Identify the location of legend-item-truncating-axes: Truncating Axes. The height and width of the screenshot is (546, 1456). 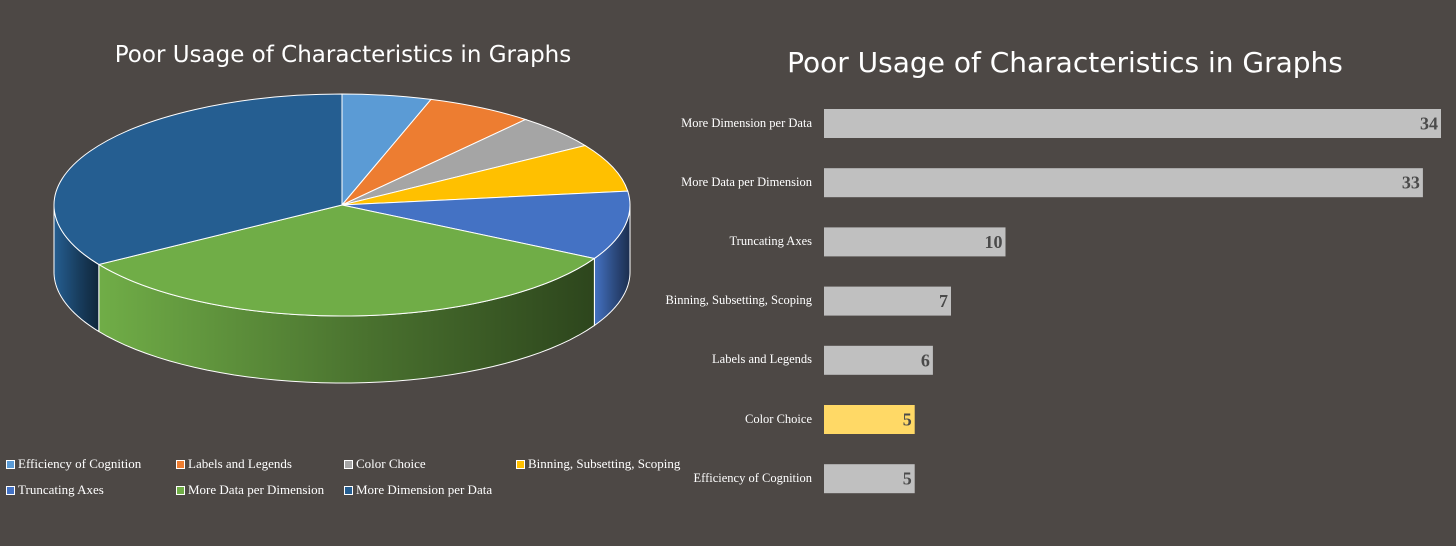
(55, 490).